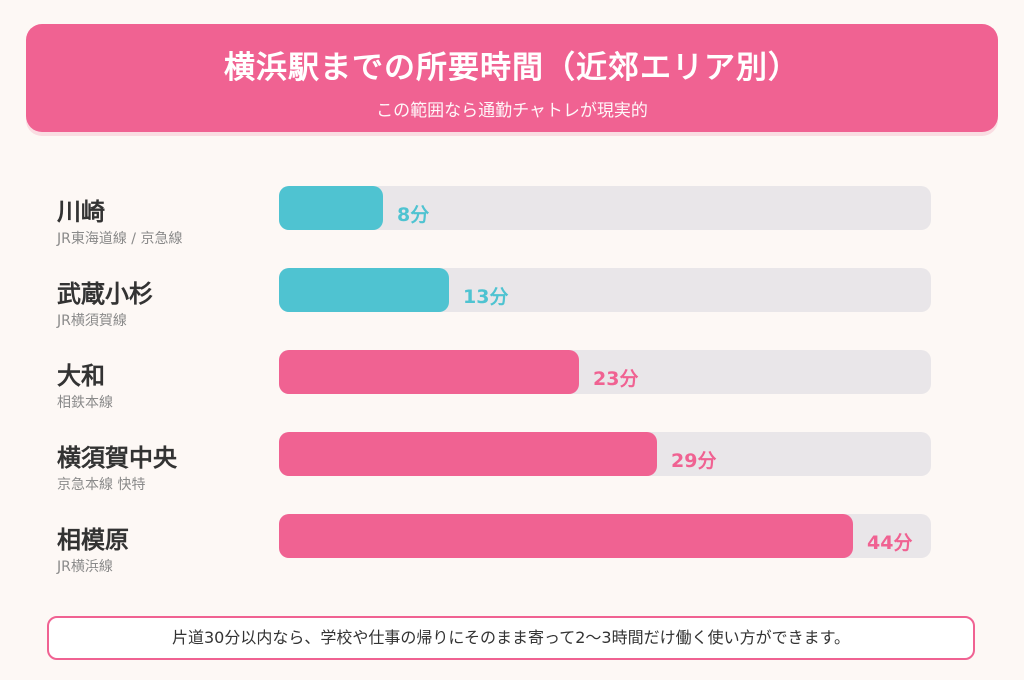  I want to click on line-label: 相鉄本線, so click(85, 403).